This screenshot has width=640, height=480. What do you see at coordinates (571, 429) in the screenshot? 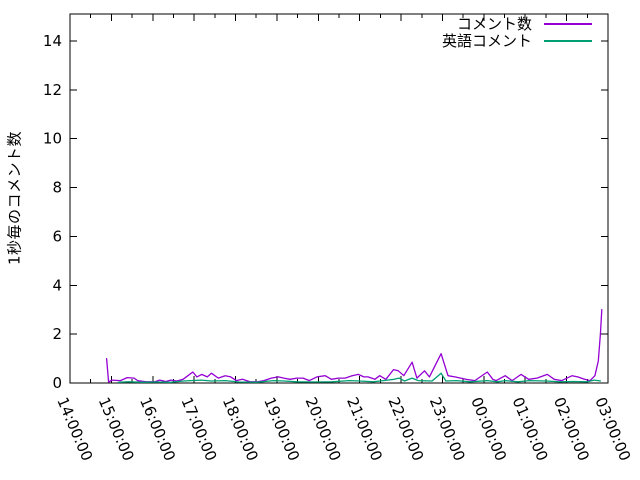
I see `x-tick-label: 02:00:00` at bounding box center [571, 429].